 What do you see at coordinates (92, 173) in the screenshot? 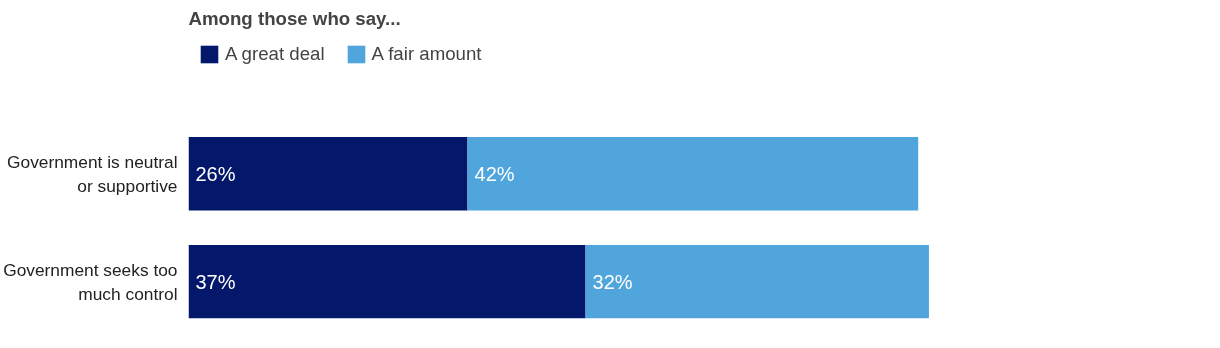
I see `y-tick-label: Government is neutral or supportive` at bounding box center [92, 173].